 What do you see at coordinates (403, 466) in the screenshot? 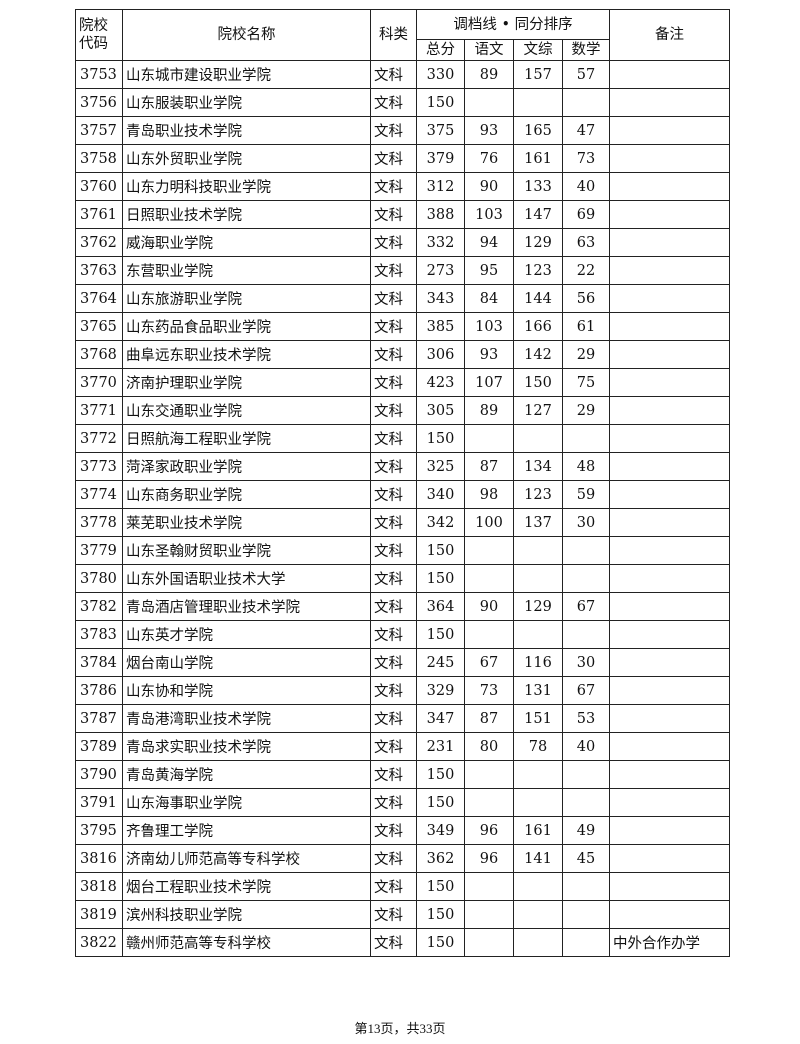
I see `table-row: 3773 菏泽家政职业学院 文科 325 87 134 48` at bounding box center [403, 466].